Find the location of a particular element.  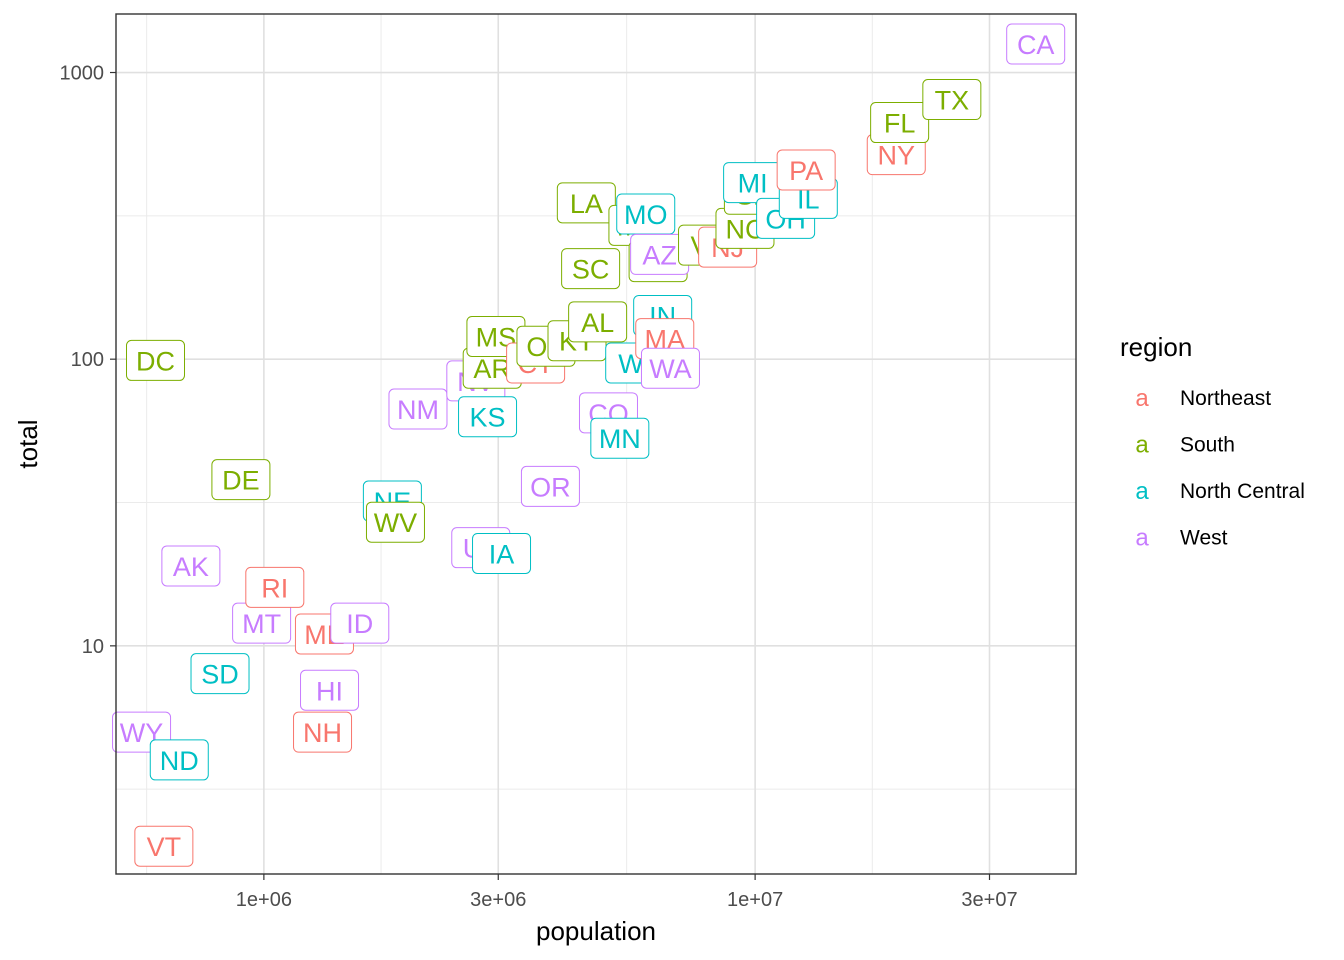

label-text: AL is located at coordinates (597, 323).